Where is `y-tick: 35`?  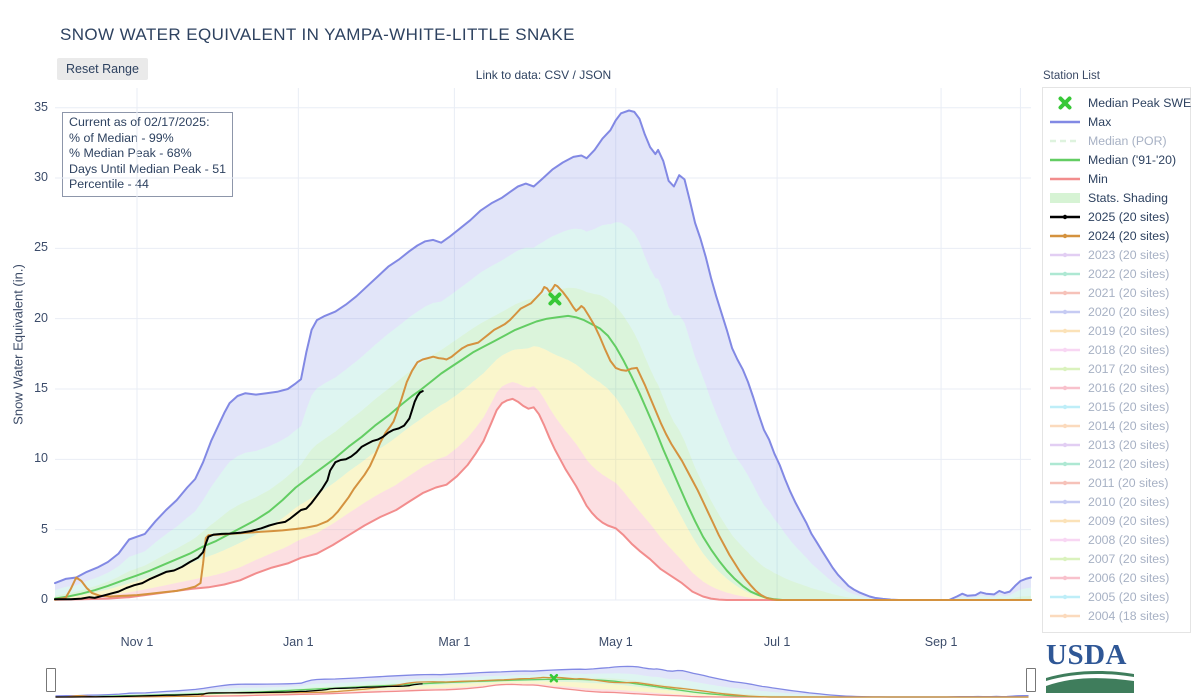
y-tick: 35 is located at coordinates (41, 106).